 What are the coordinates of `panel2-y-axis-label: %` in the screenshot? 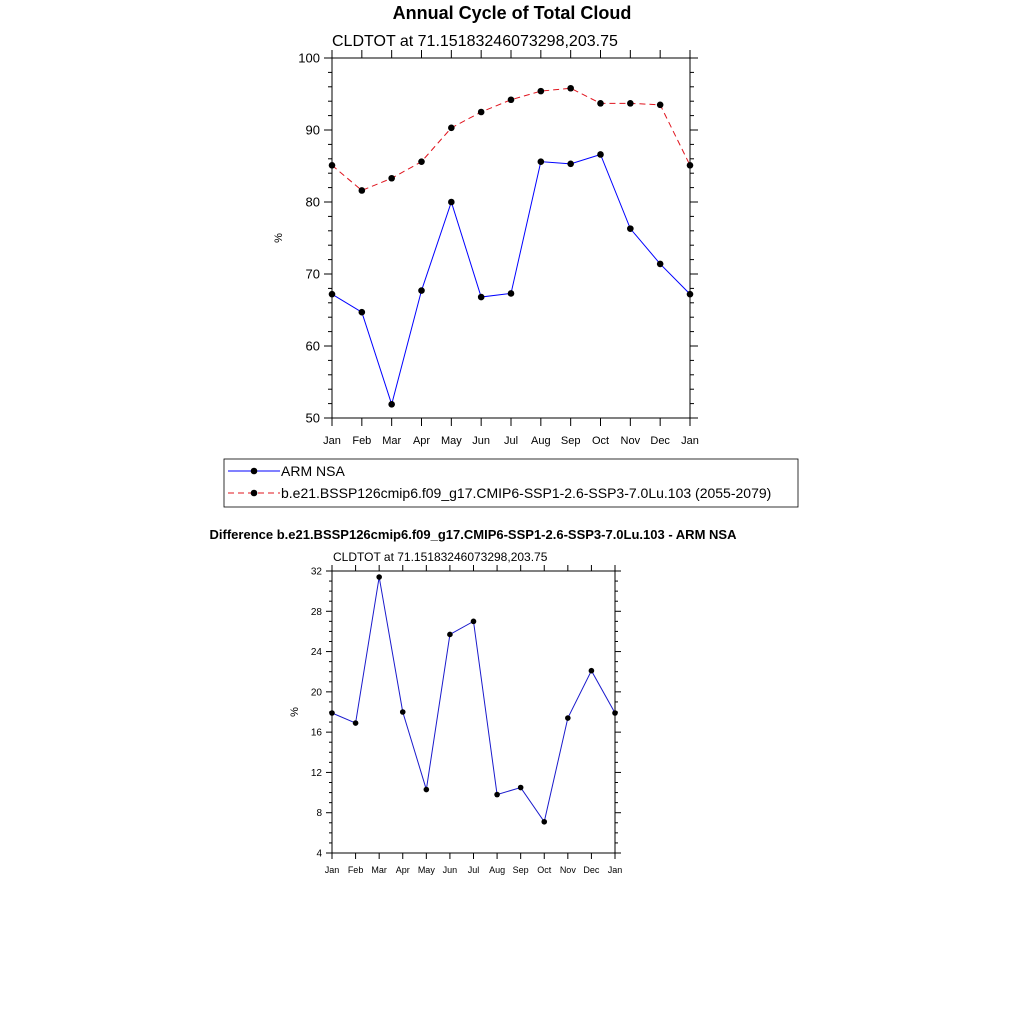 It's located at (295, 712).